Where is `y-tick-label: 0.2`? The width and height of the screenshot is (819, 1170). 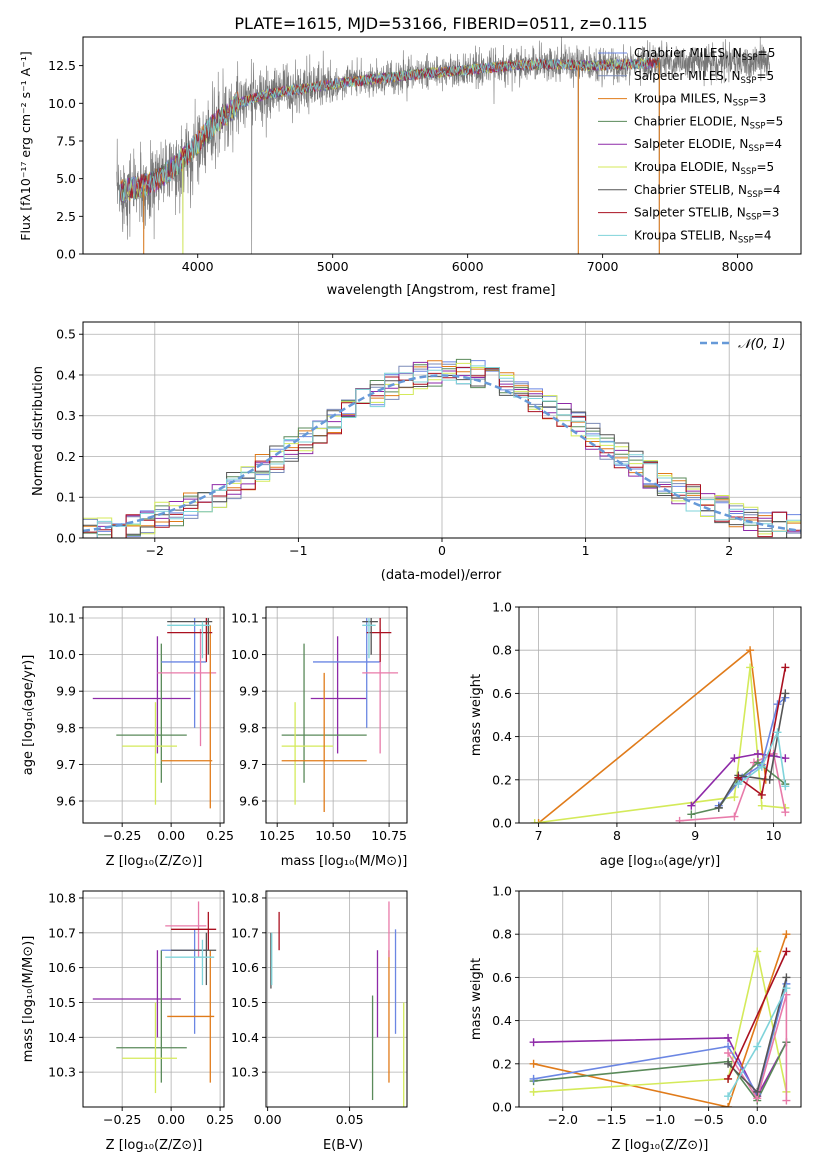
y-tick-label: 0.2 is located at coordinates (66, 456).